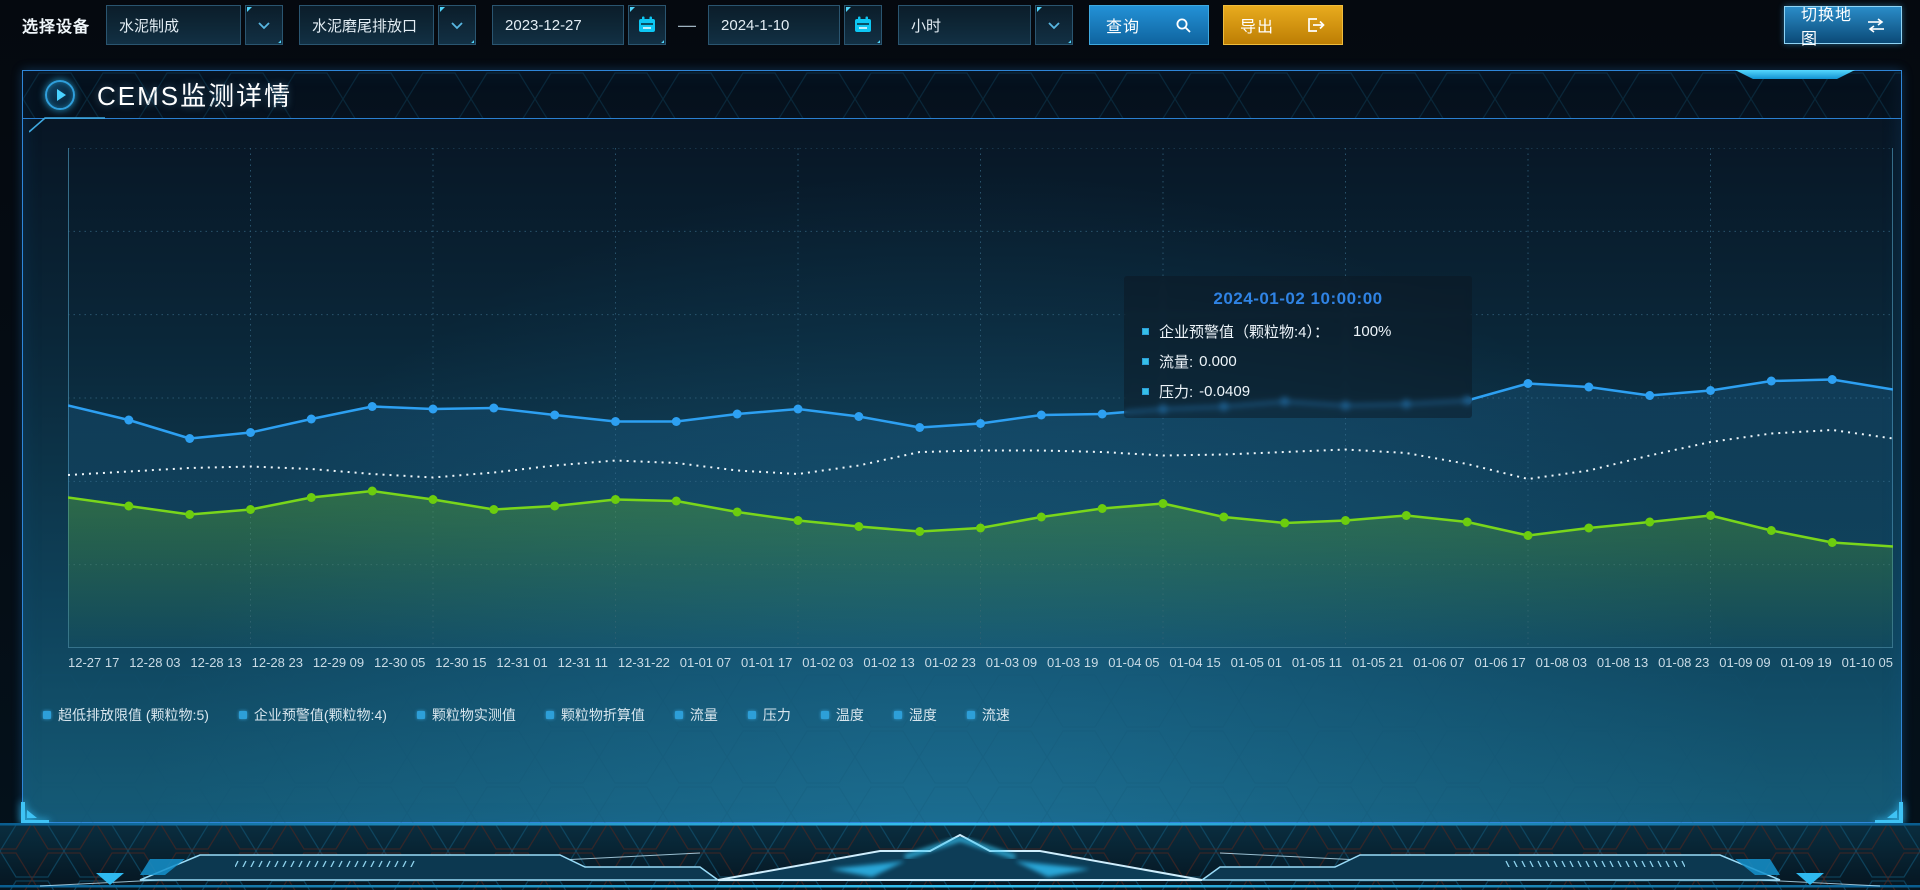 The width and height of the screenshot is (1920, 890). I want to click on legend-label: 湿度, so click(922, 715).